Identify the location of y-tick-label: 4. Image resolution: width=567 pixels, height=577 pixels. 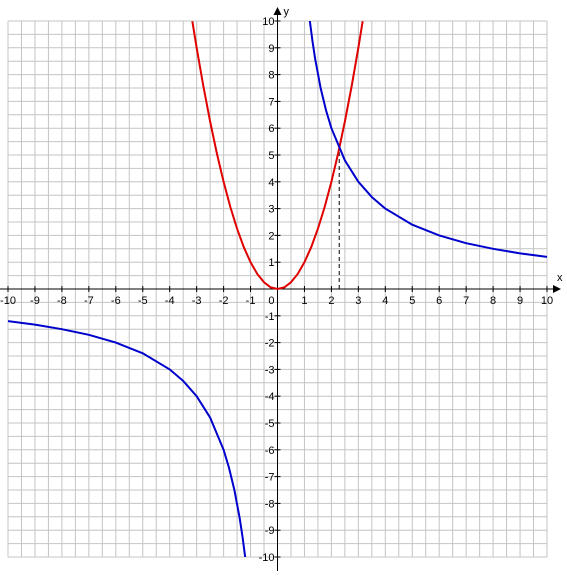
(271, 183).